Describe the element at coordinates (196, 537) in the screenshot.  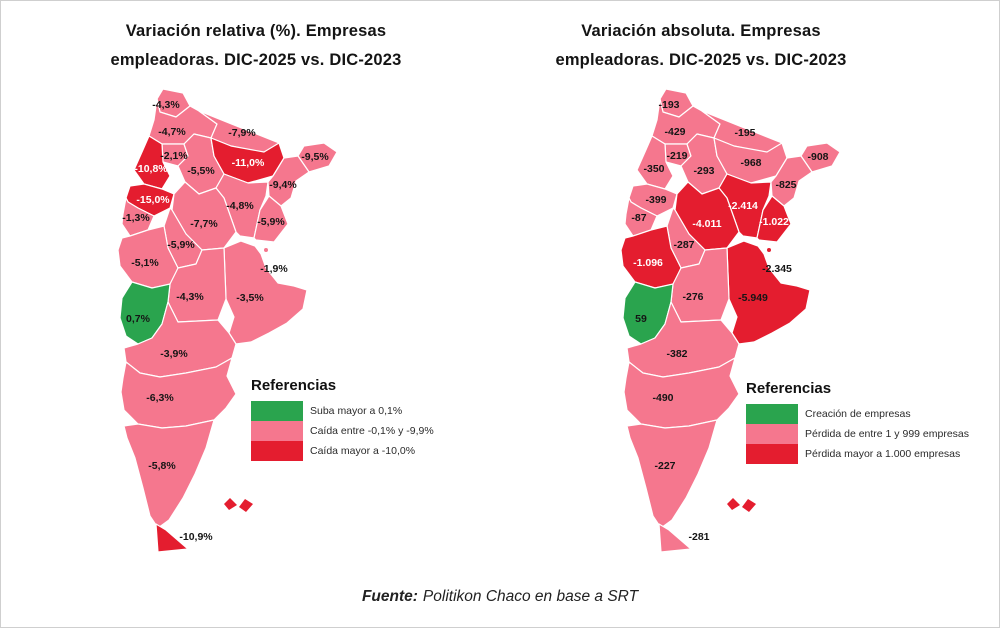
I see `label-tierra-del-fuego: -10,9%` at that location.